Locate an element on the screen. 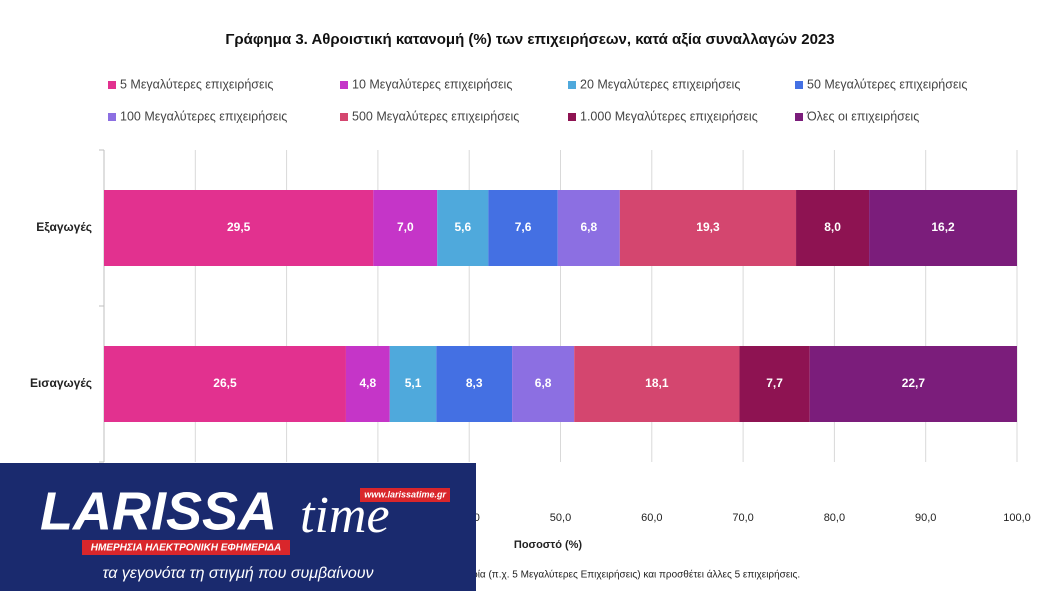  data-label: 26,5 is located at coordinates (225, 383).